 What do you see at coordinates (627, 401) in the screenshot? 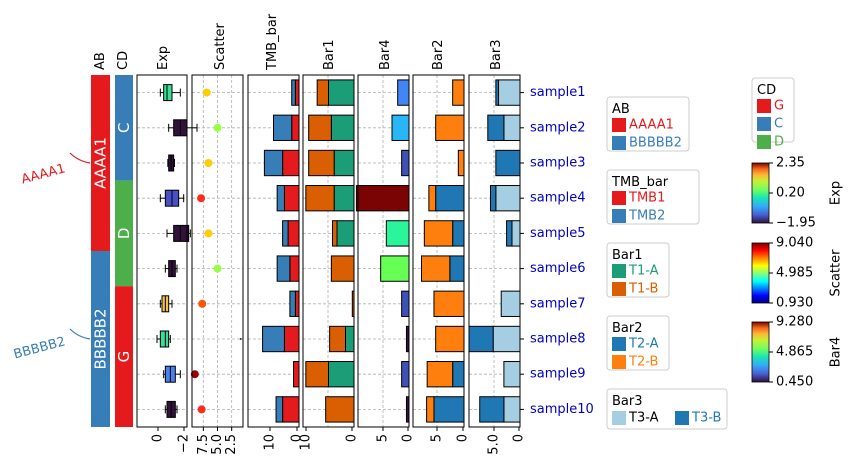
I see `legend-bar3-title: Bar3` at bounding box center [627, 401].